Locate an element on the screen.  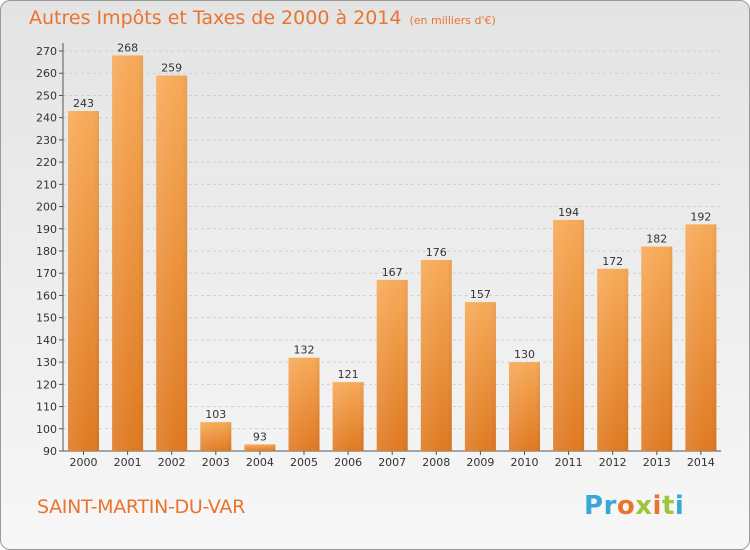
y-tick-label: 230 is located at coordinates (46, 140).